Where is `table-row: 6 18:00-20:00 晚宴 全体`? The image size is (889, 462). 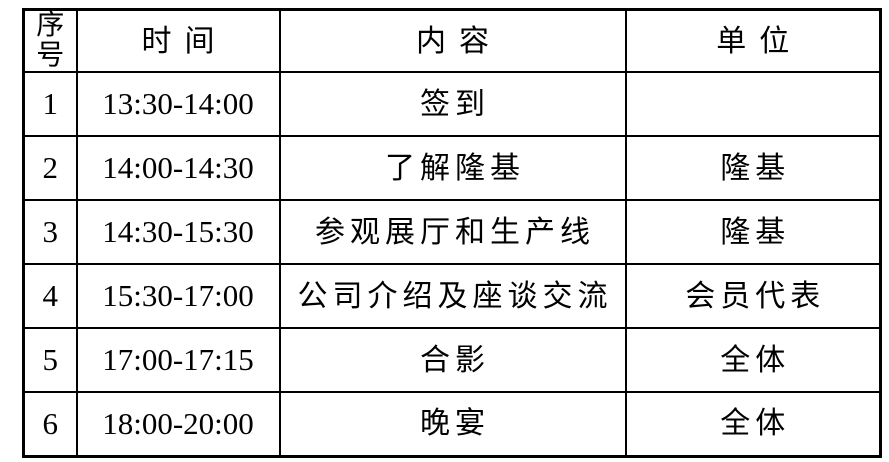
table-row: 6 18:00-20:00 晚宴 全体 is located at coordinates (452, 424).